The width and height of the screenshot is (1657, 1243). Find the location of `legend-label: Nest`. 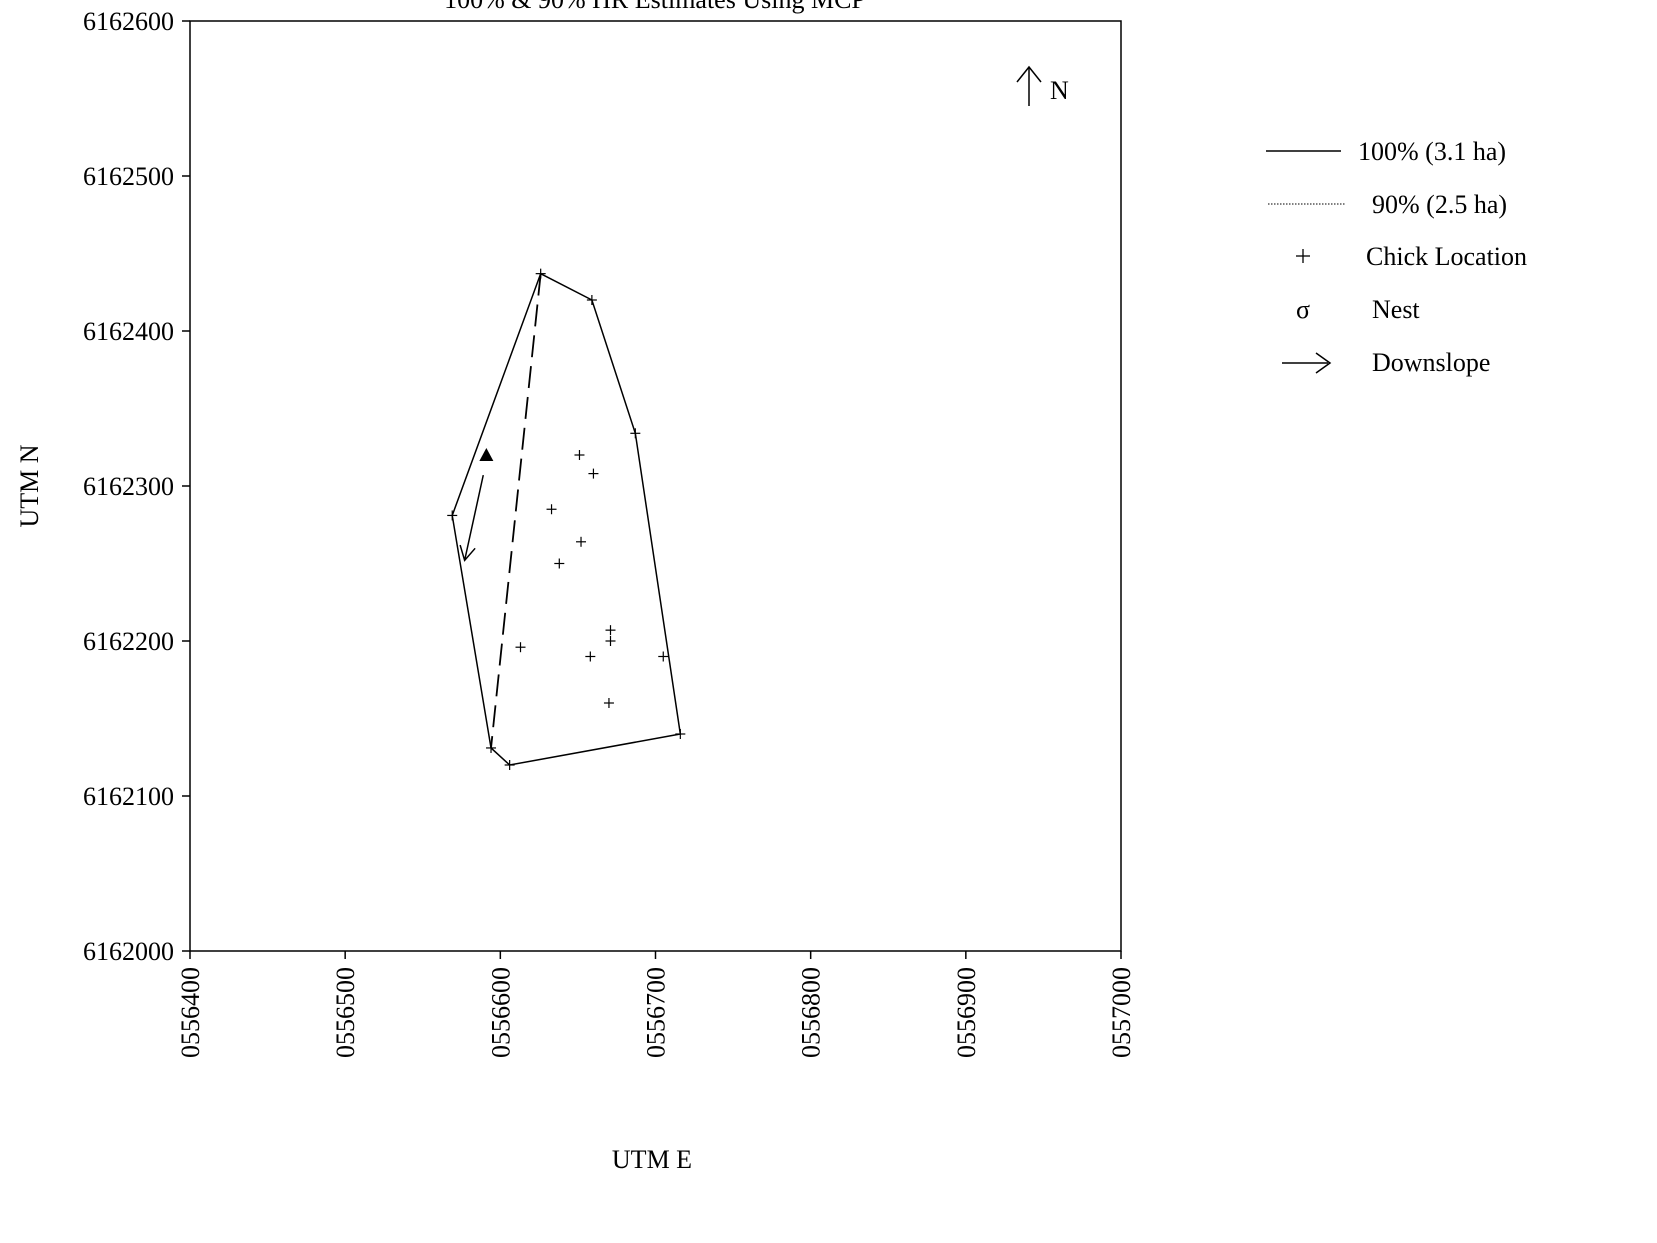

legend-label: Nest is located at coordinates (1396, 309).